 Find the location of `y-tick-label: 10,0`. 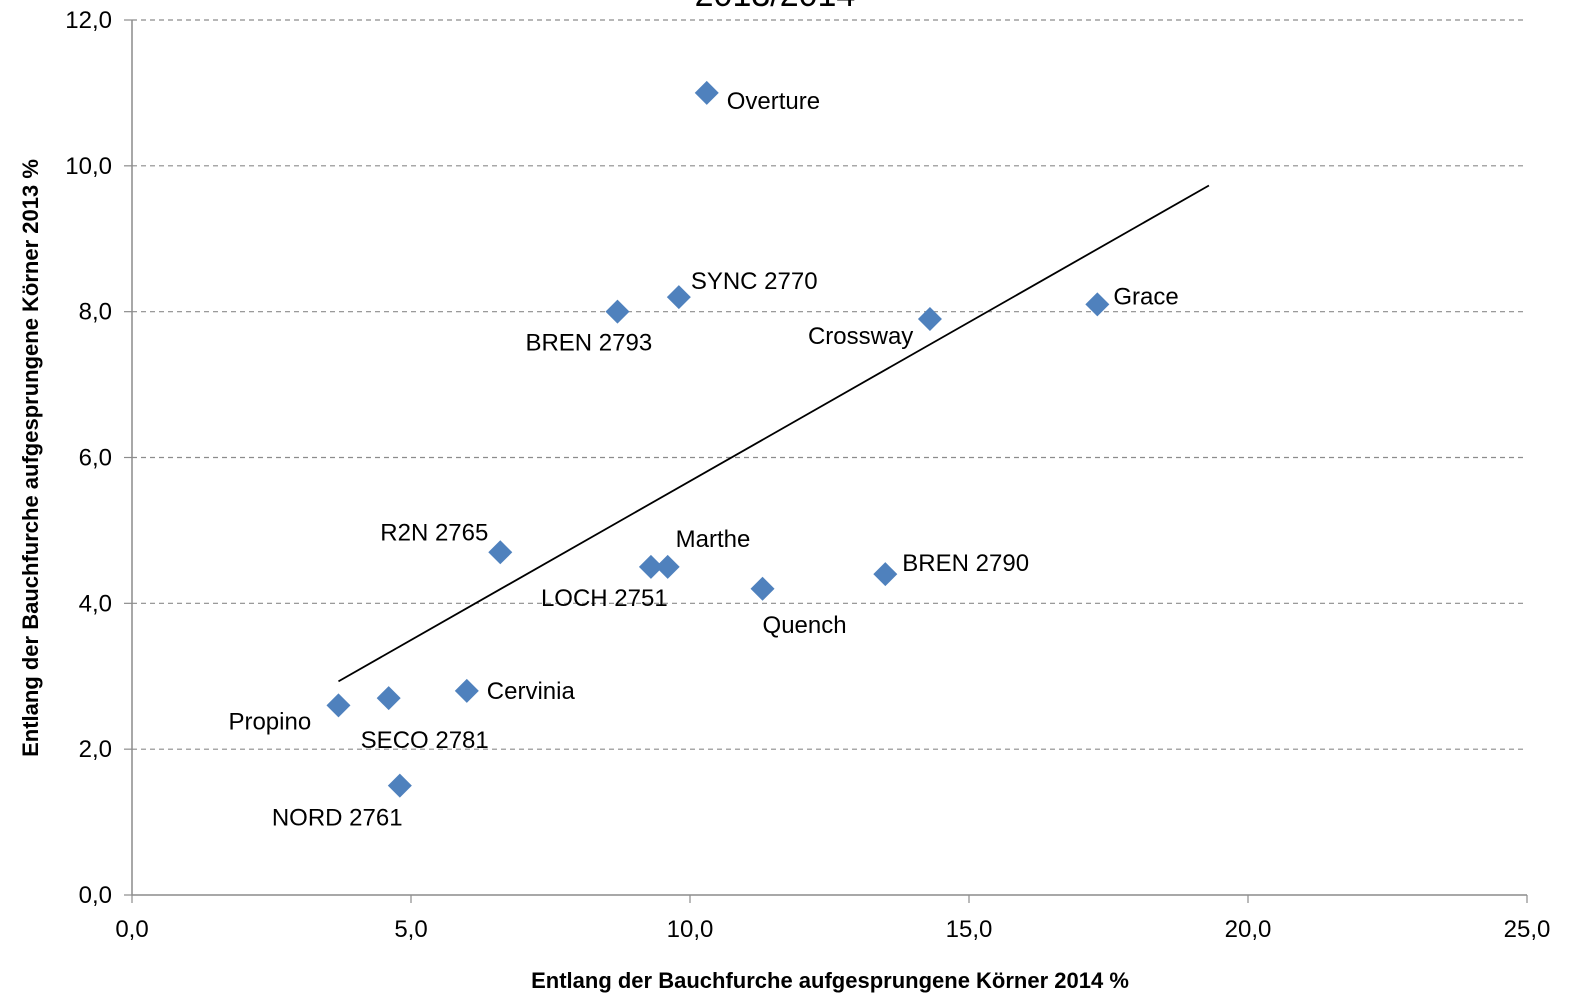

y-tick-label: 10,0 is located at coordinates (88, 166).